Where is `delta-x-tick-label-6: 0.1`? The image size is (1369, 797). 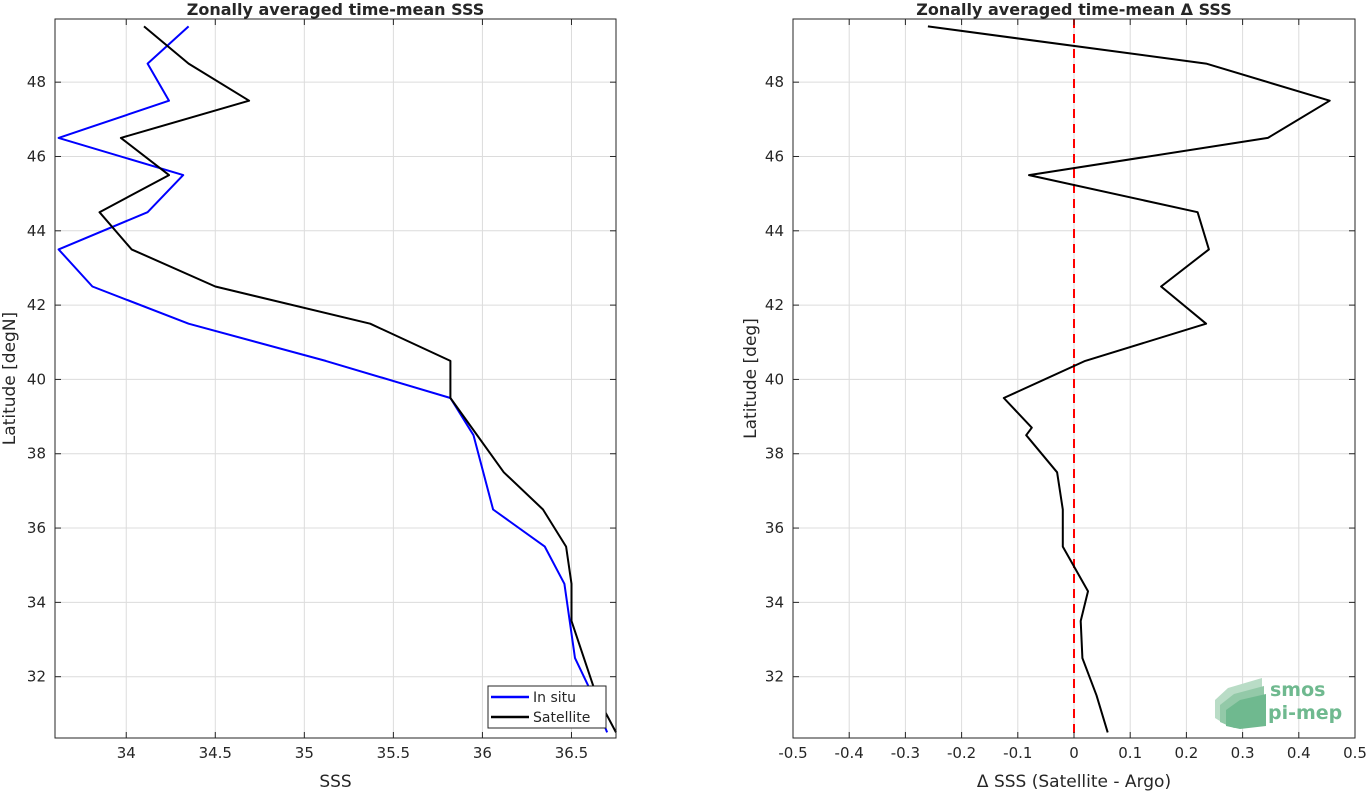 delta-x-tick-label-6: 0.1 is located at coordinates (1130, 753).